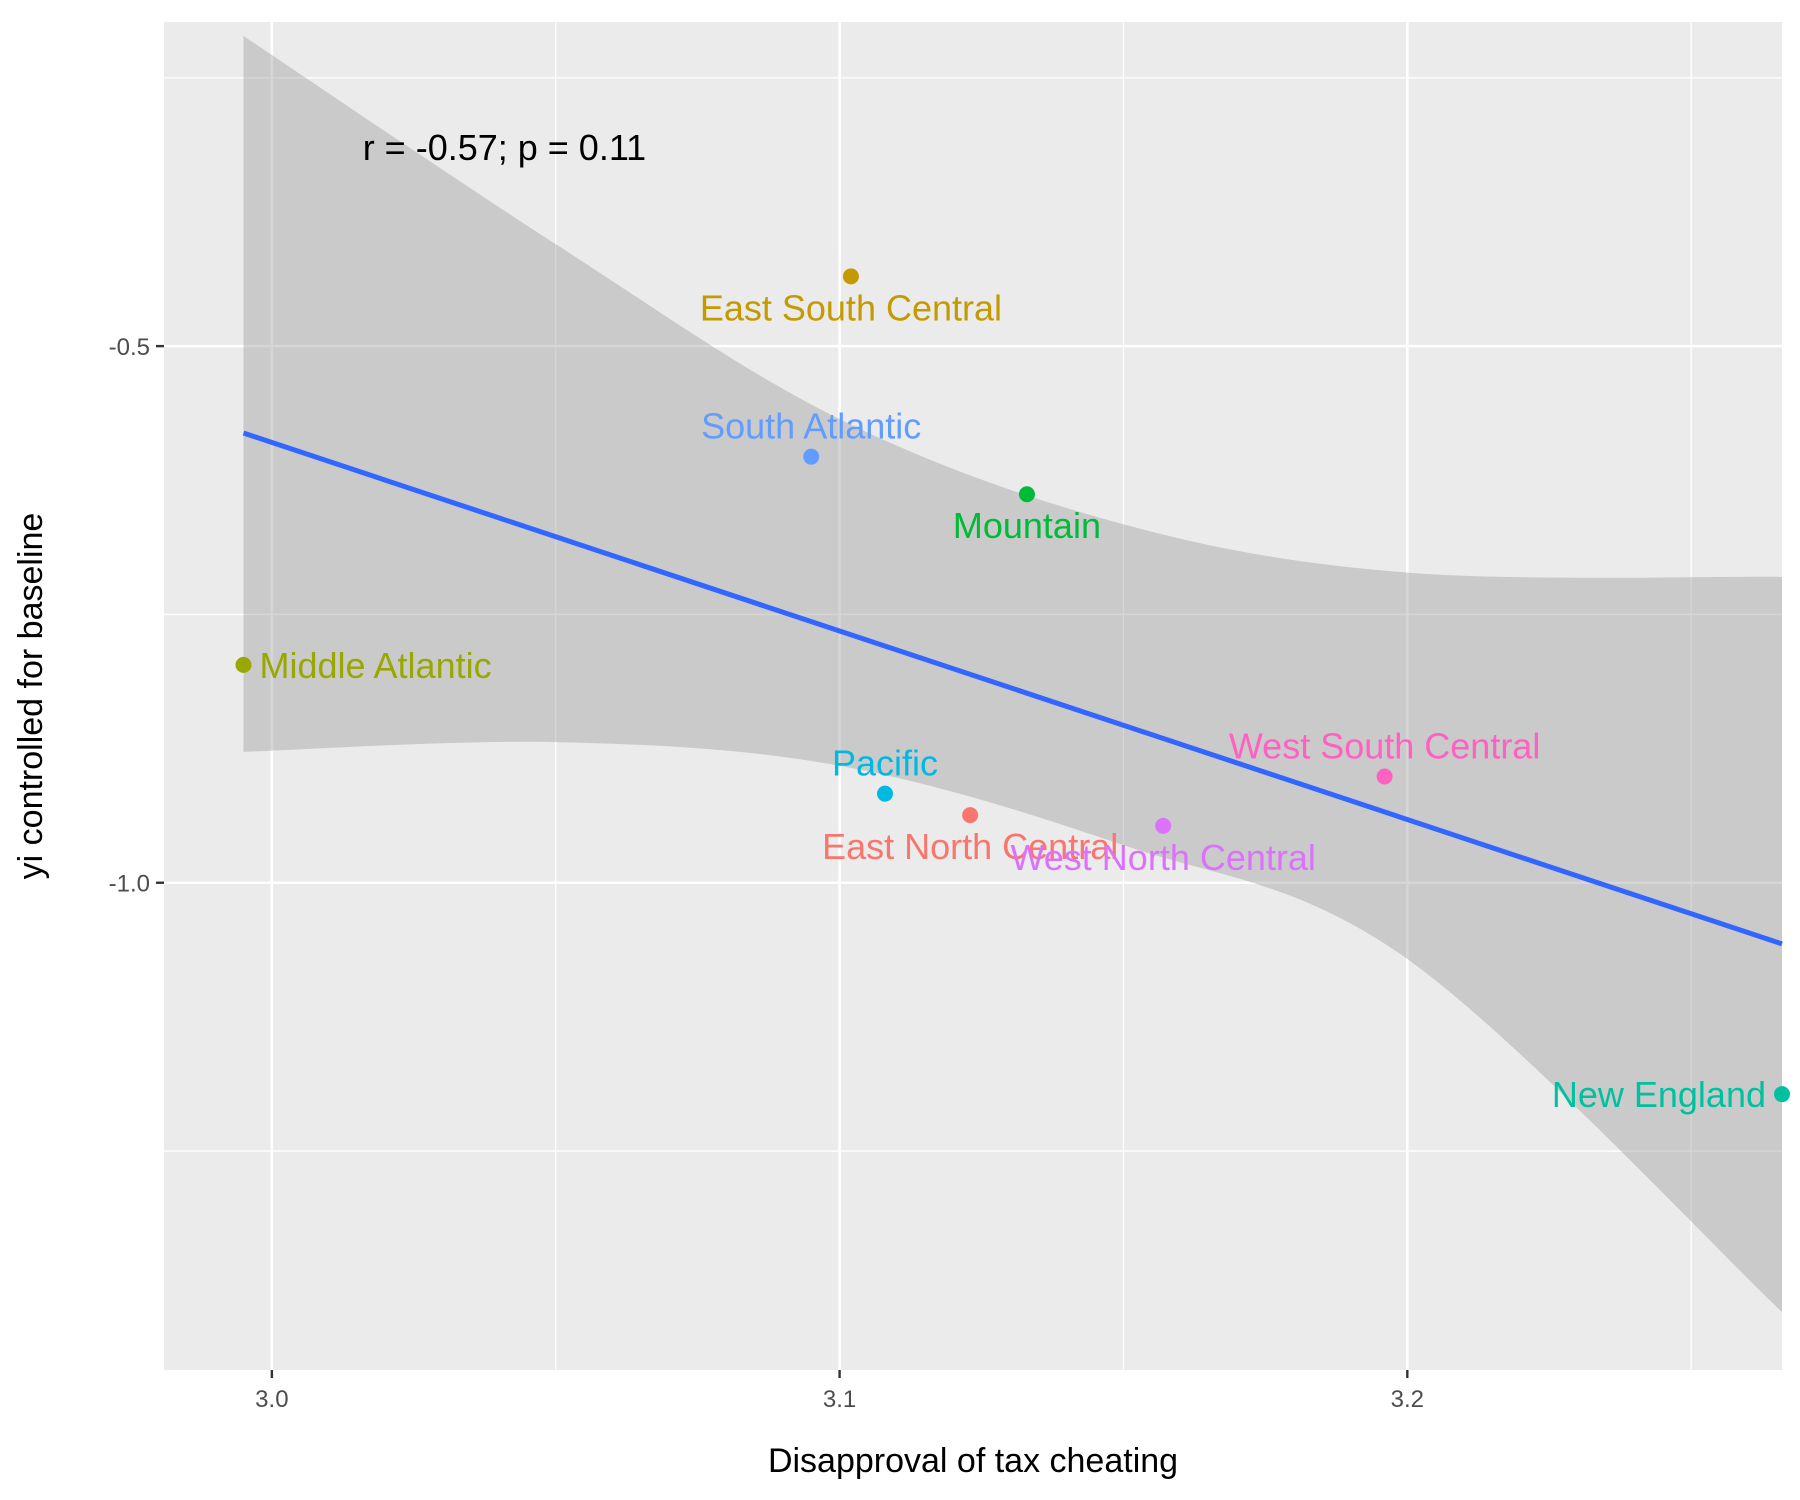 This screenshot has width=1800, height=1500. Describe the element at coordinates (505, 147) in the screenshot. I see `correlation-annotation: r = -0.57; p = 0.11` at that location.